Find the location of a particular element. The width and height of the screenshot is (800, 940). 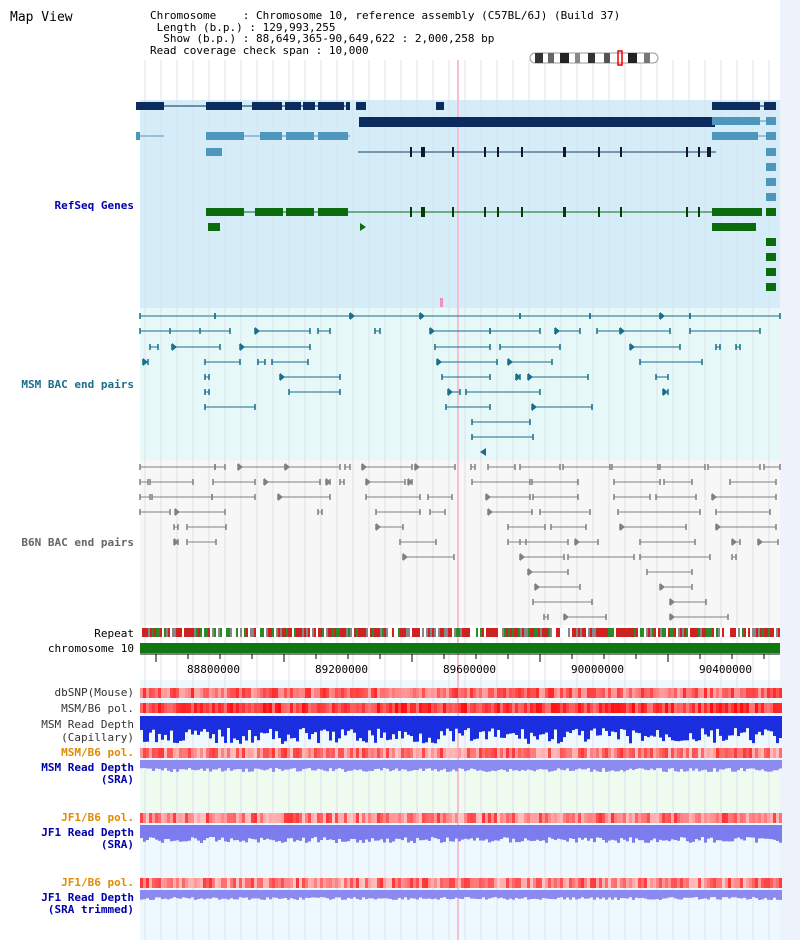

track-label-msm-b6-pol-2: MSM/B6 pol. is located at coordinates (97, 752).